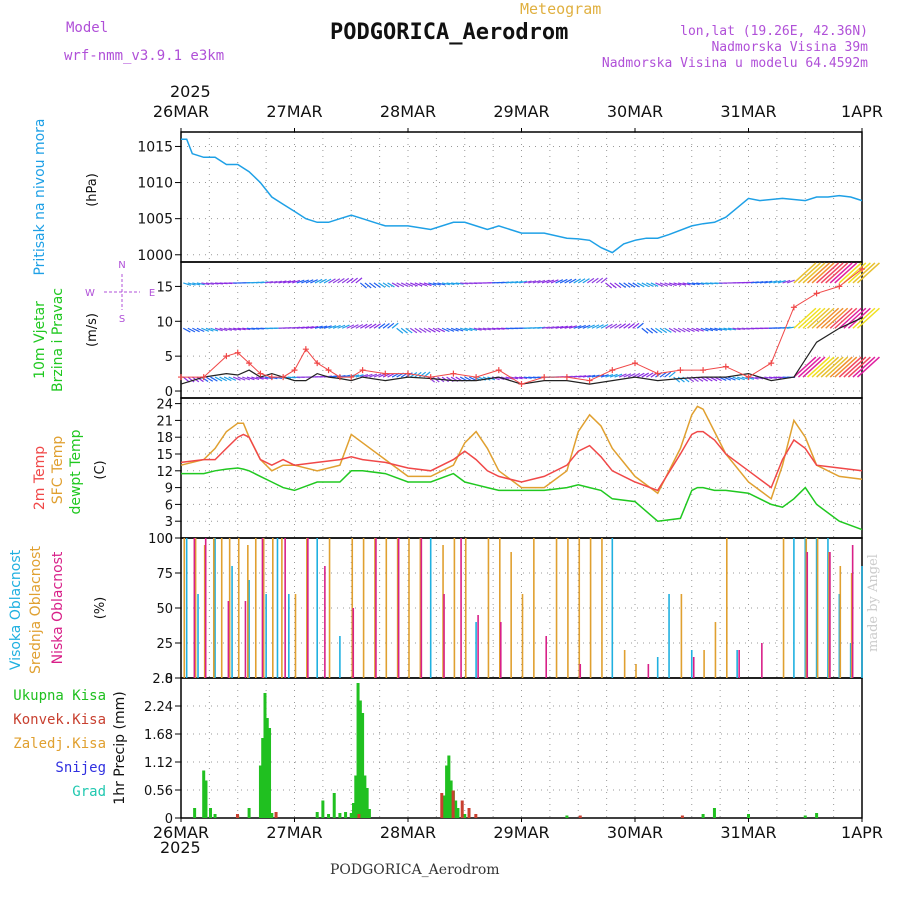  I want to click on y-tick-label: 0.56, so click(158, 791).